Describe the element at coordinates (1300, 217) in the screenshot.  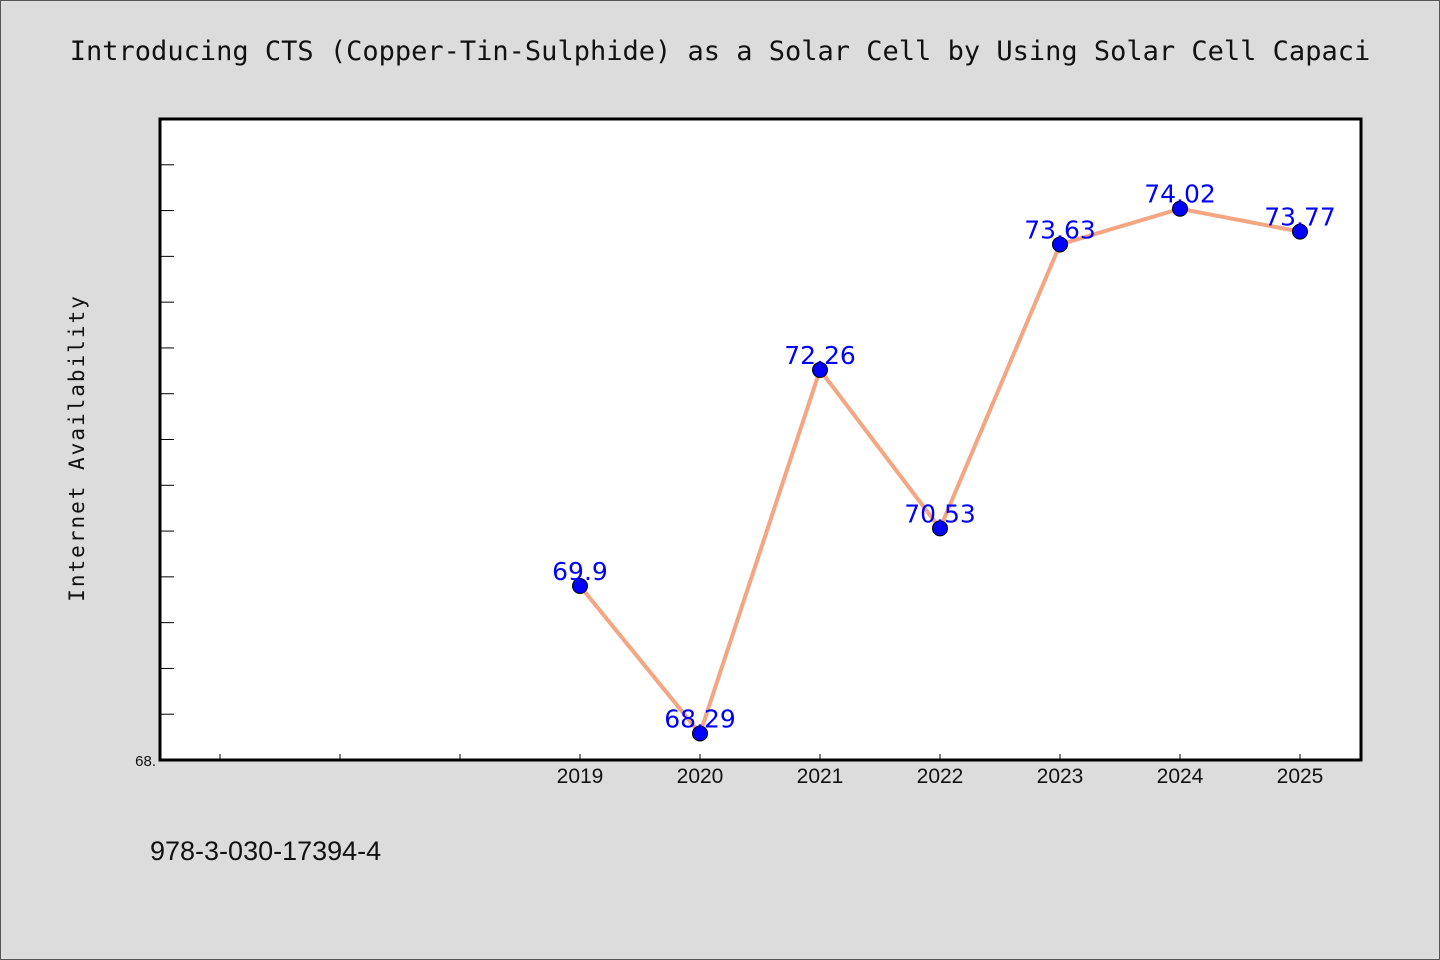
I see `data-label: 73.77` at that location.